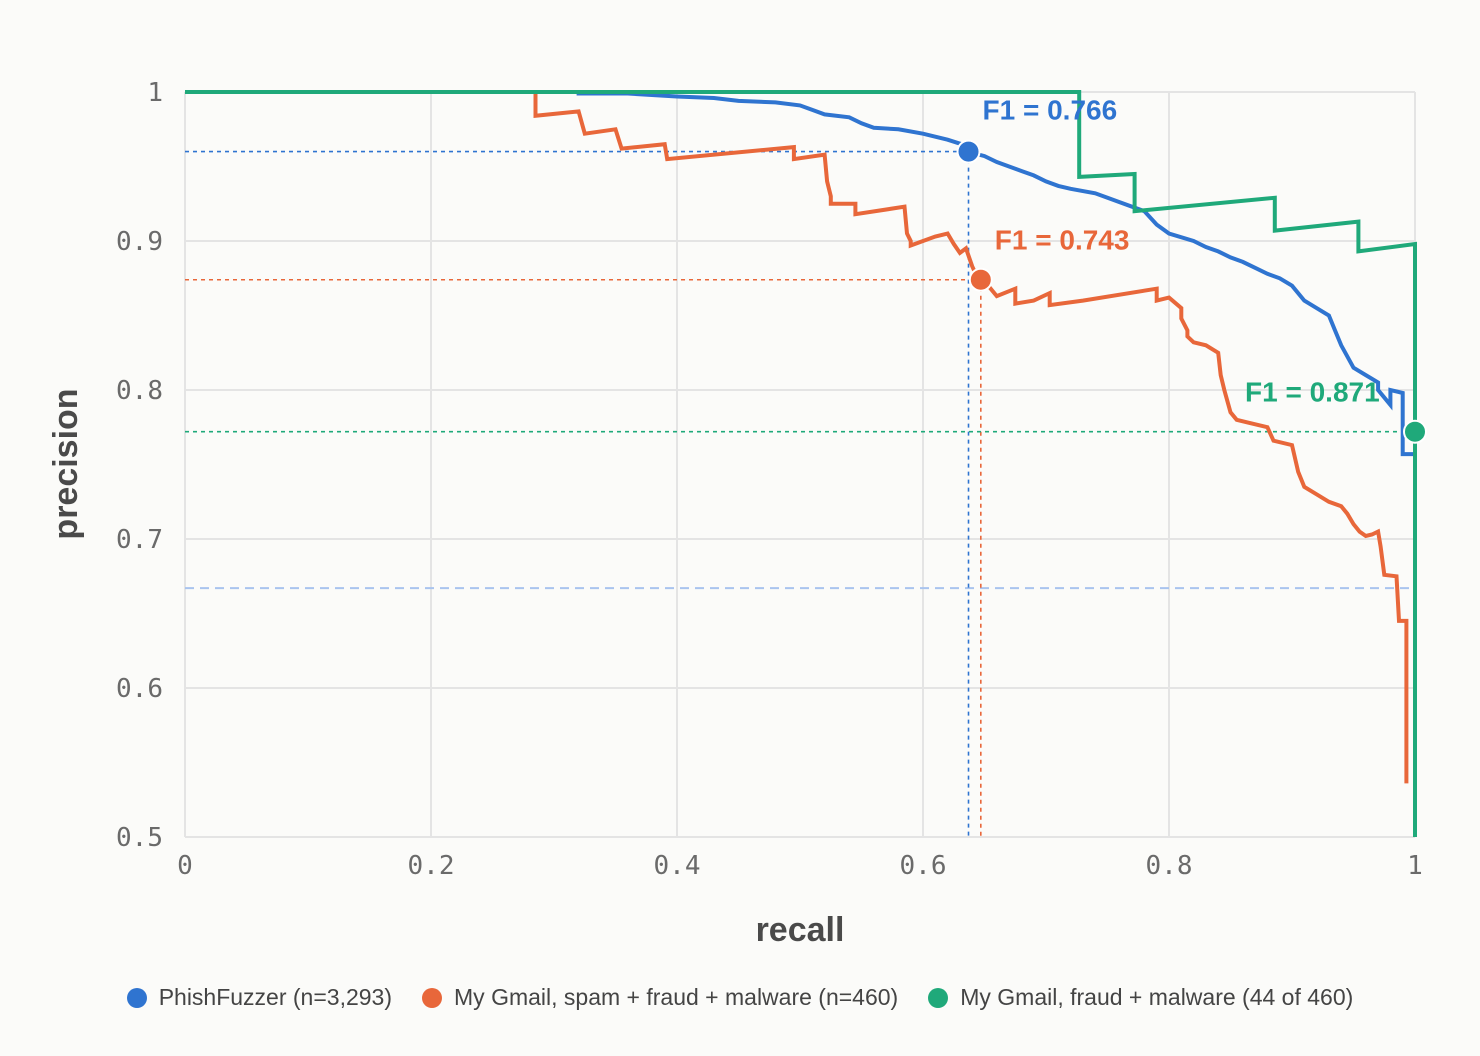 This screenshot has height=1056, width=1480. Describe the element at coordinates (1050, 110) in the screenshot. I see `f1-score-label: F1 = 0.766` at that location.